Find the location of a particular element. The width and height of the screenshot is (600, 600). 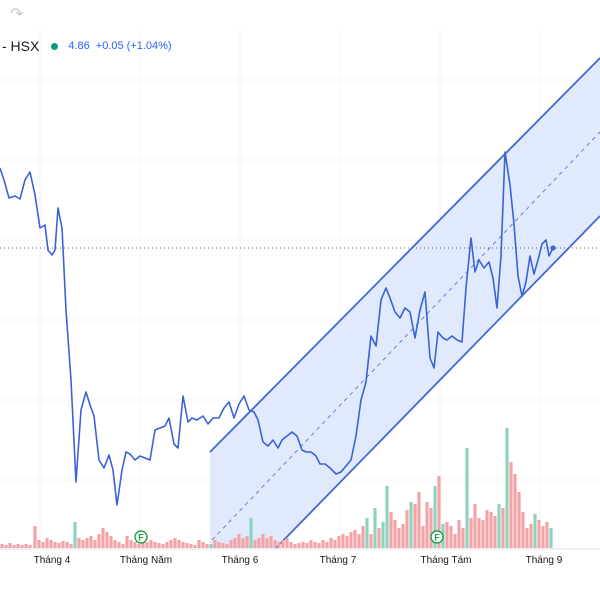

symbol-legend: - HSX 4.86 +0.05 (+1.04%) is located at coordinates (86, 46).